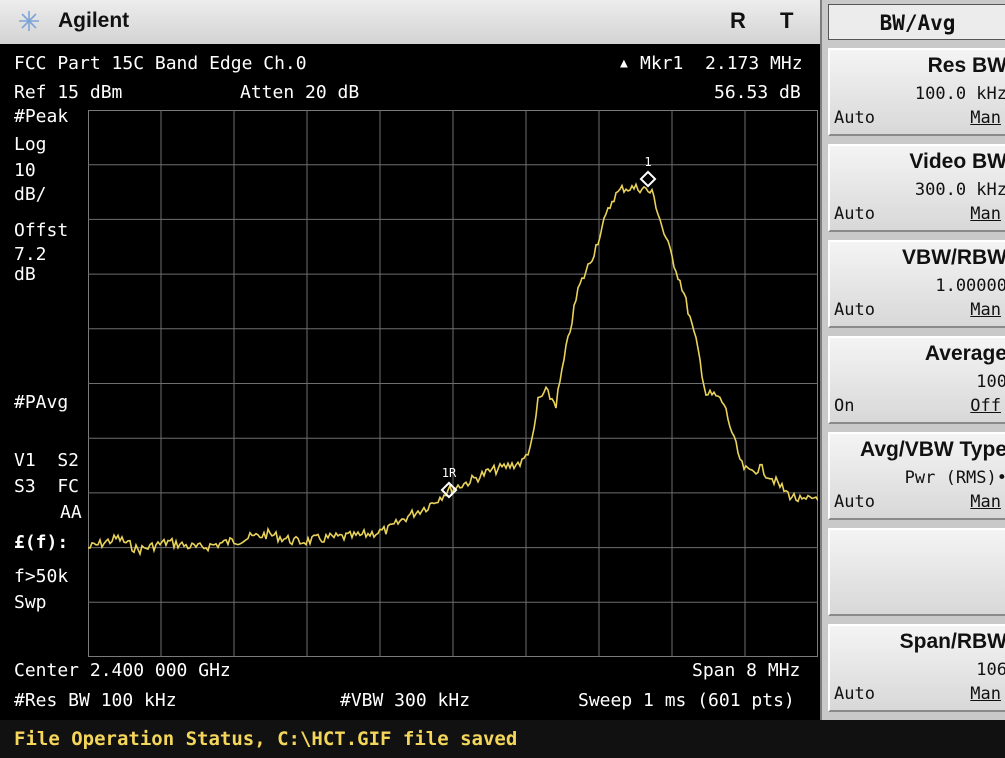 The width and height of the screenshot is (1005, 758). Describe the element at coordinates (952, 641) in the screenshot. I see `softkey-label: Span/RBW` at that location.